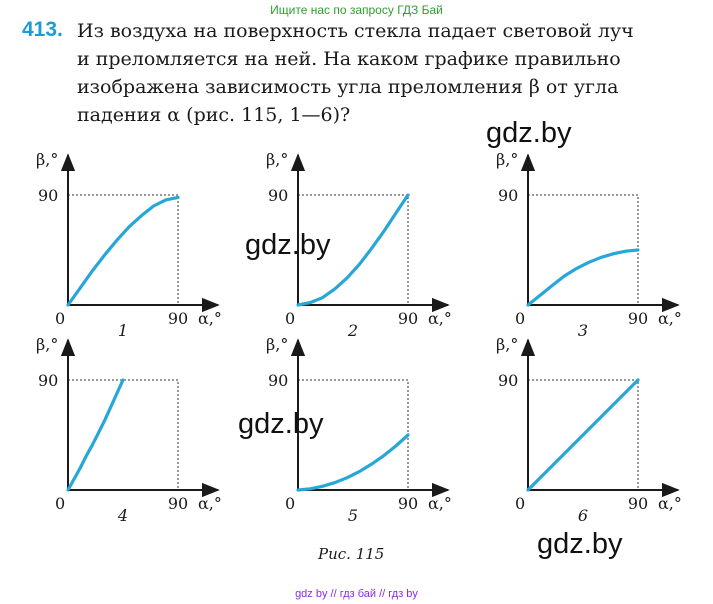  Describe the element at coordinates (122, 515) in the screenshot. I see `chart-index-label: 4` at that location.